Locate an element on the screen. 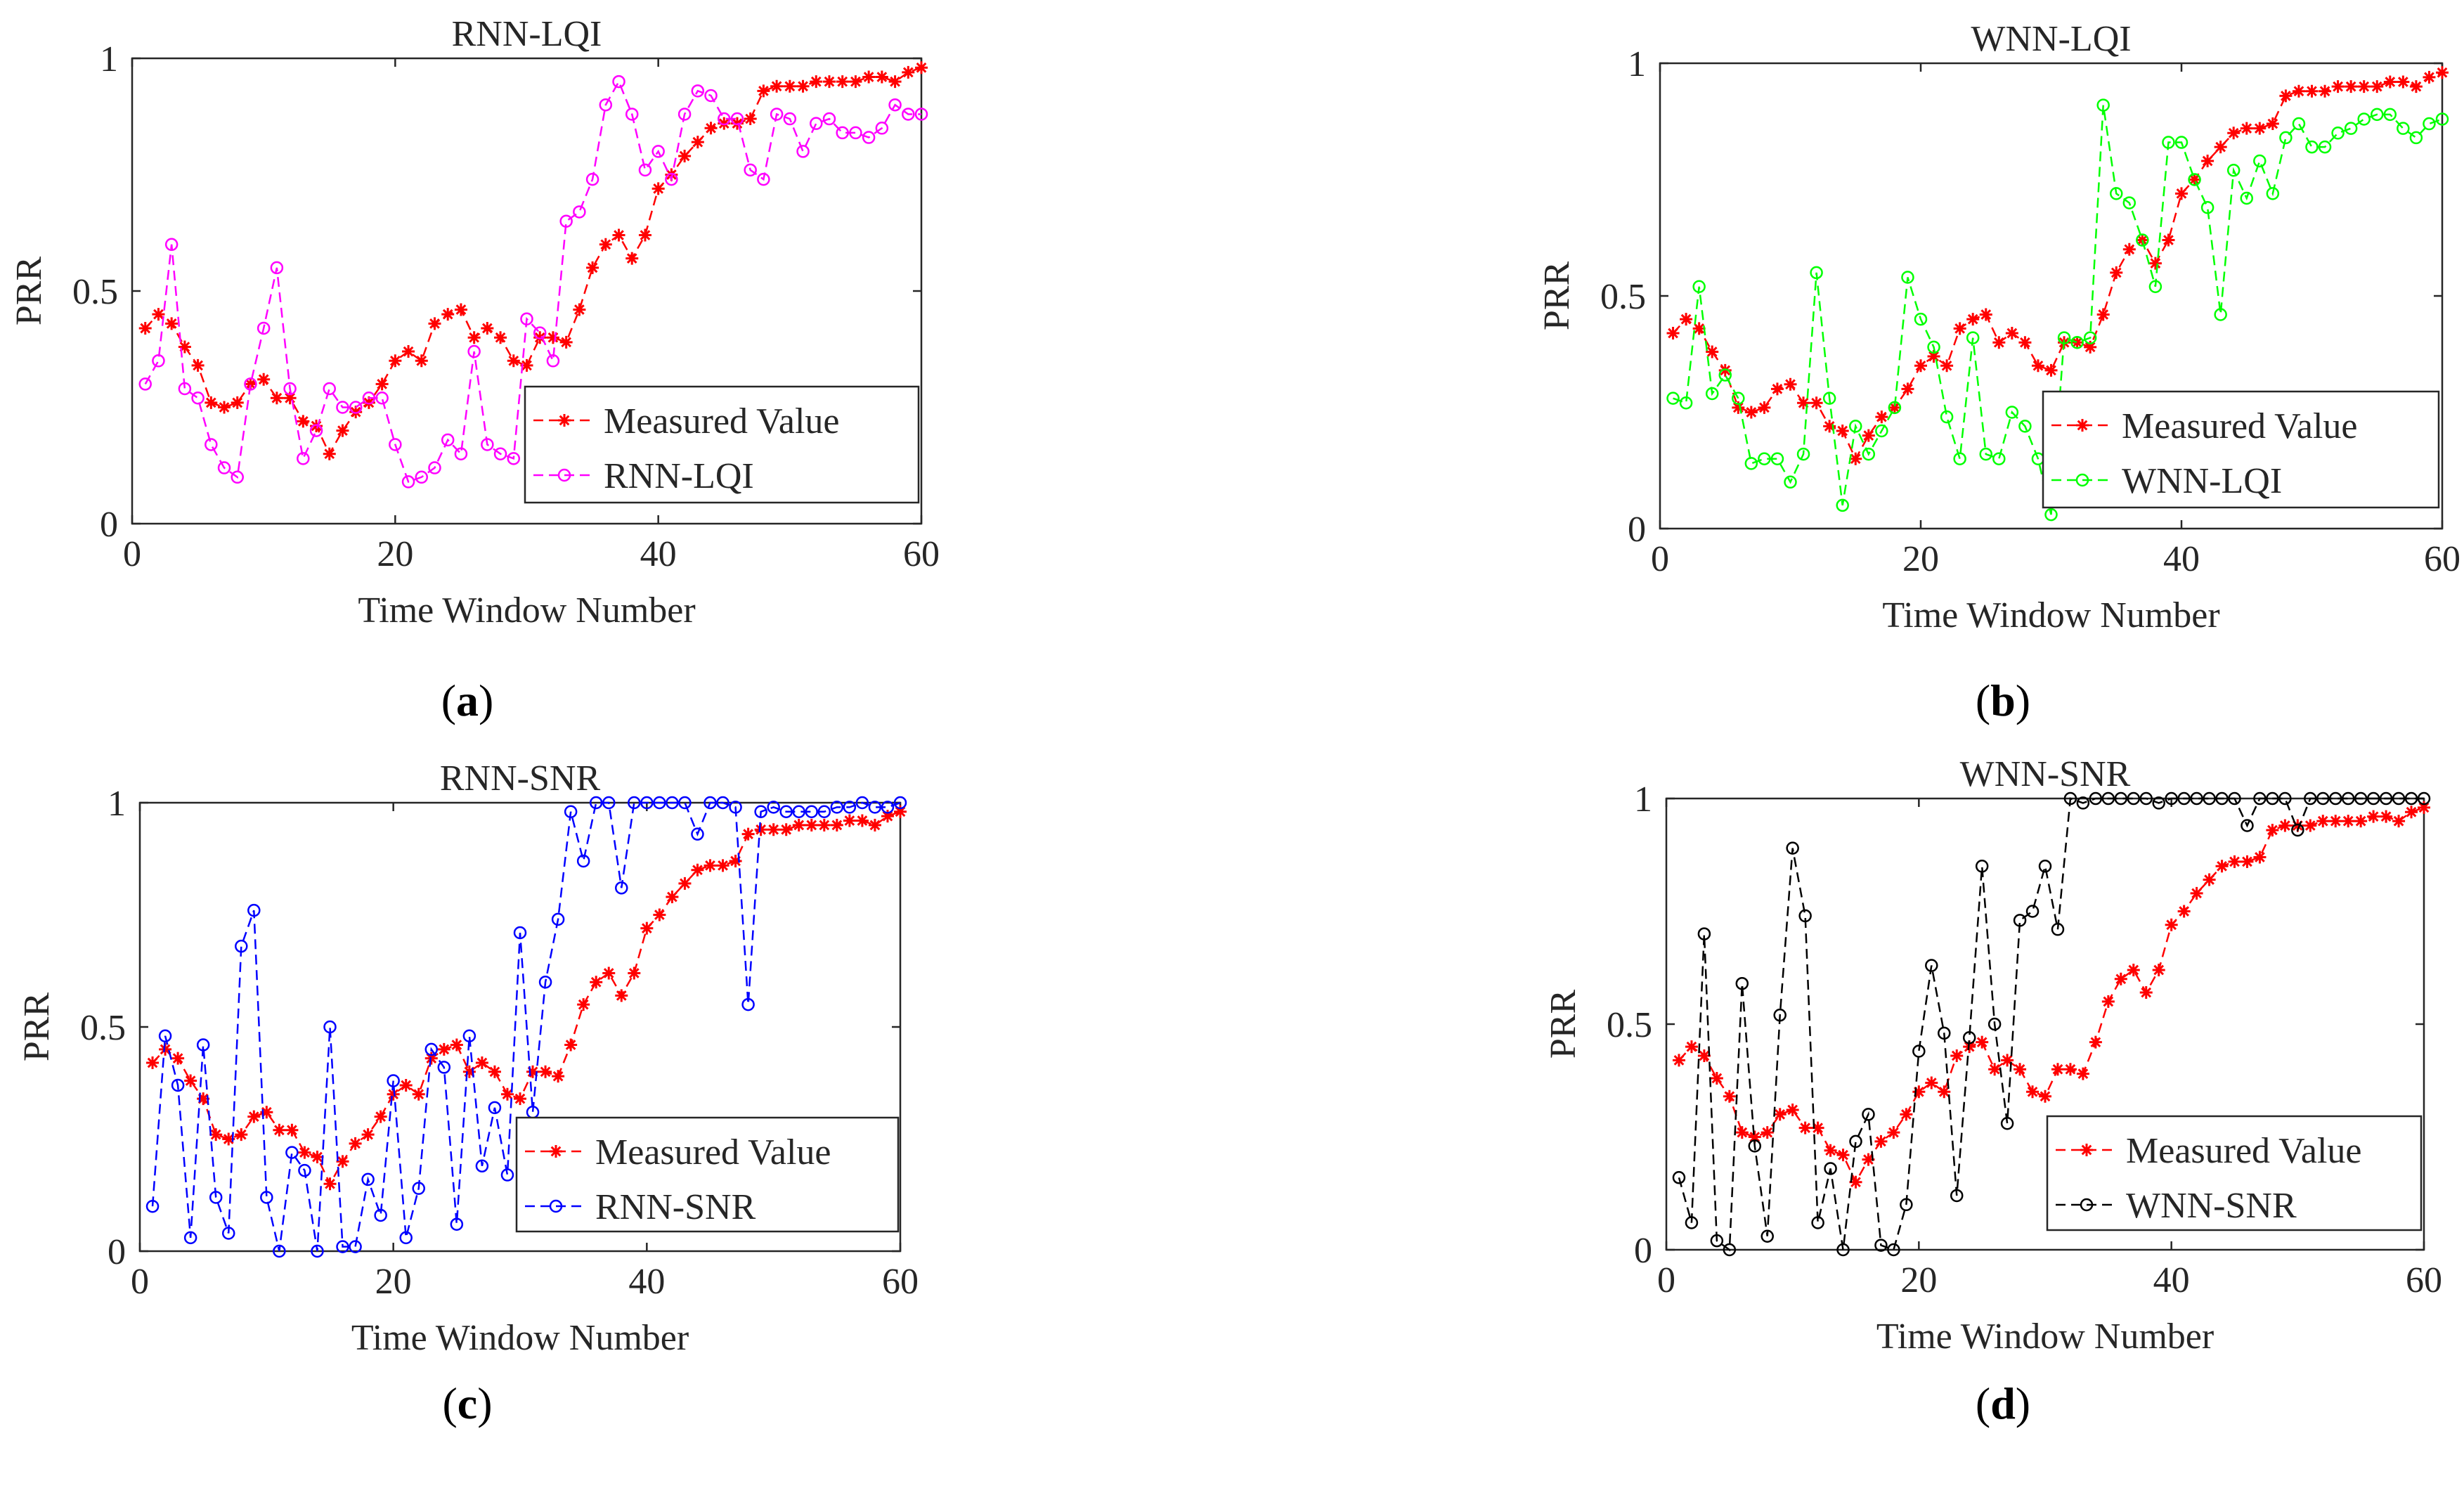 This screenshot has height=1500, width=2464. chart-title: RNN-SNR is located at coordinates (521, 779).